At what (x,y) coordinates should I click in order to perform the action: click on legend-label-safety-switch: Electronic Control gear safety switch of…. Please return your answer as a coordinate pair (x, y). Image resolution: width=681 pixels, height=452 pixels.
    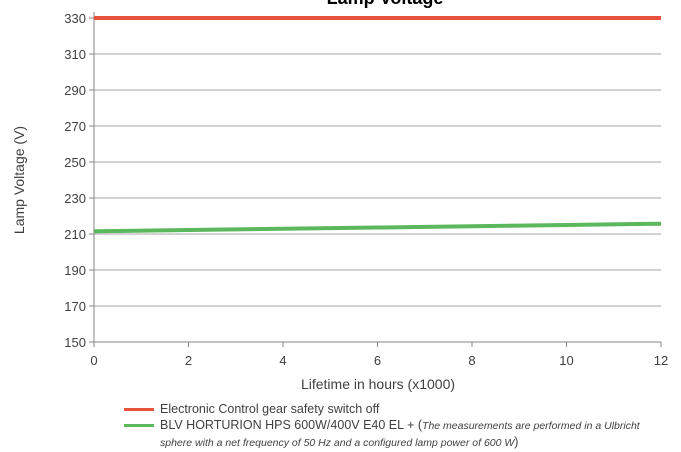
    Looking at the image, I should click on (270, 409).